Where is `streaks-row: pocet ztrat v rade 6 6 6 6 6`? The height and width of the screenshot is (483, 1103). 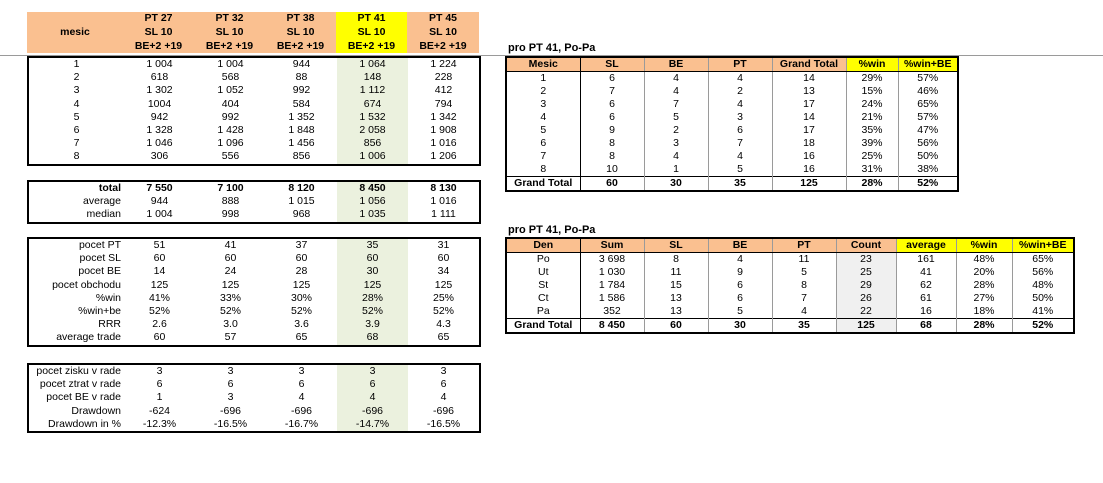
streaks-row: pocet ztrat v rade 6 6 6 6 6 is located at coordinates (254, 385).